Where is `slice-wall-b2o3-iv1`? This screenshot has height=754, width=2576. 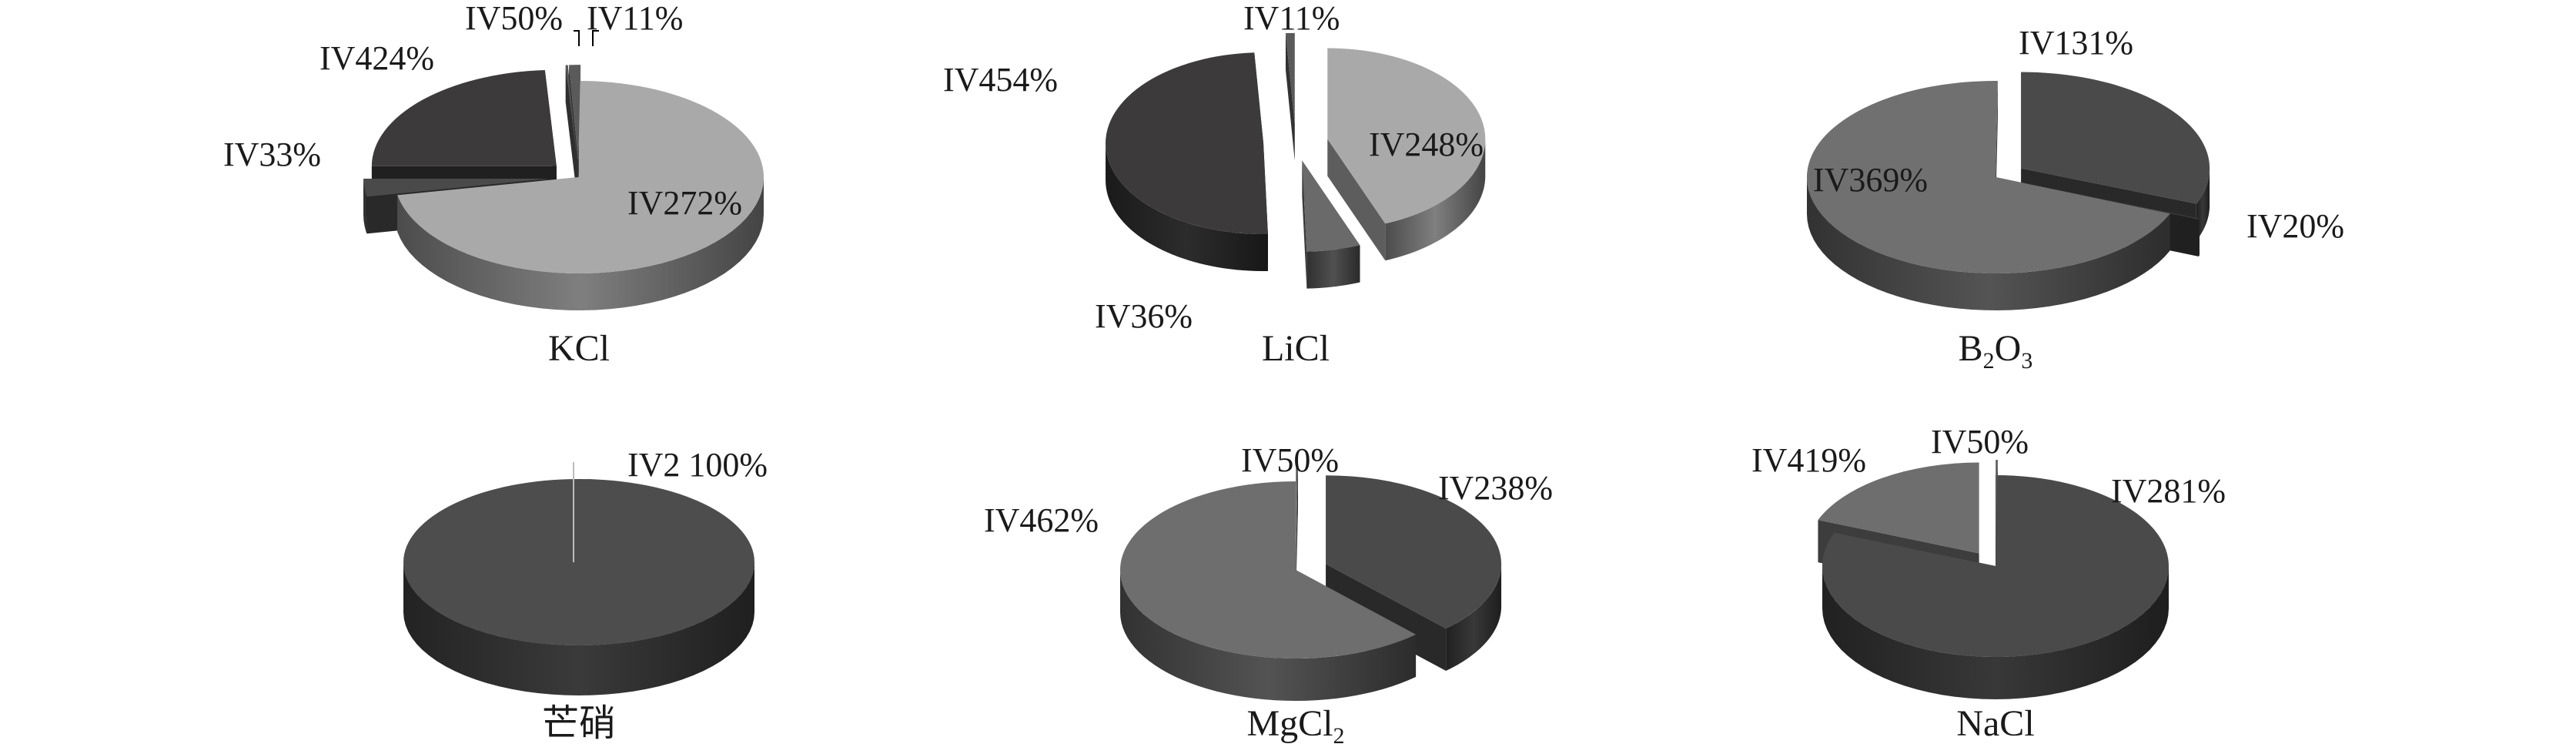 slice-wall-b2o3-iv1 is located at coordinates (2203, 204).